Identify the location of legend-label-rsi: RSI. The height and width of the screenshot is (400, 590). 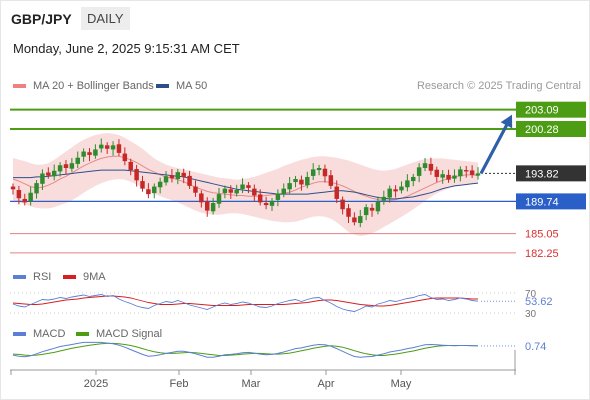
(42, 277).